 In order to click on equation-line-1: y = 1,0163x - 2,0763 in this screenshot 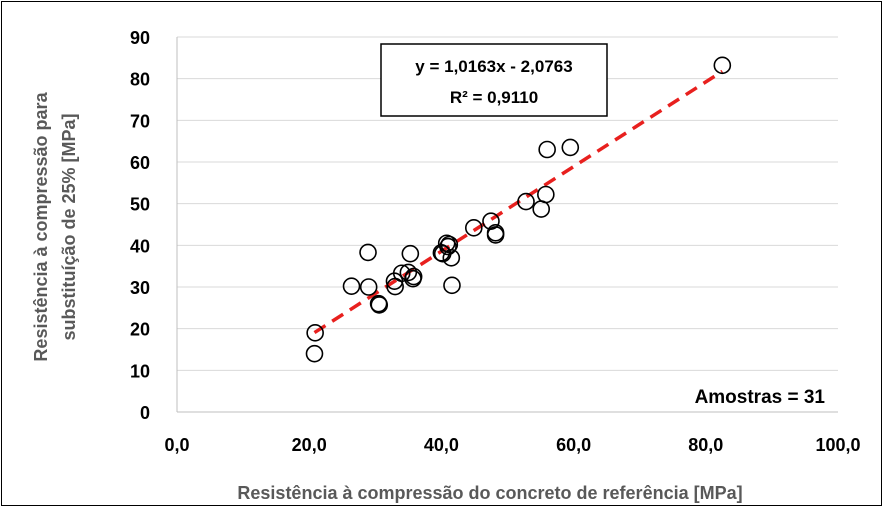, I will do `click(493, 66)`.